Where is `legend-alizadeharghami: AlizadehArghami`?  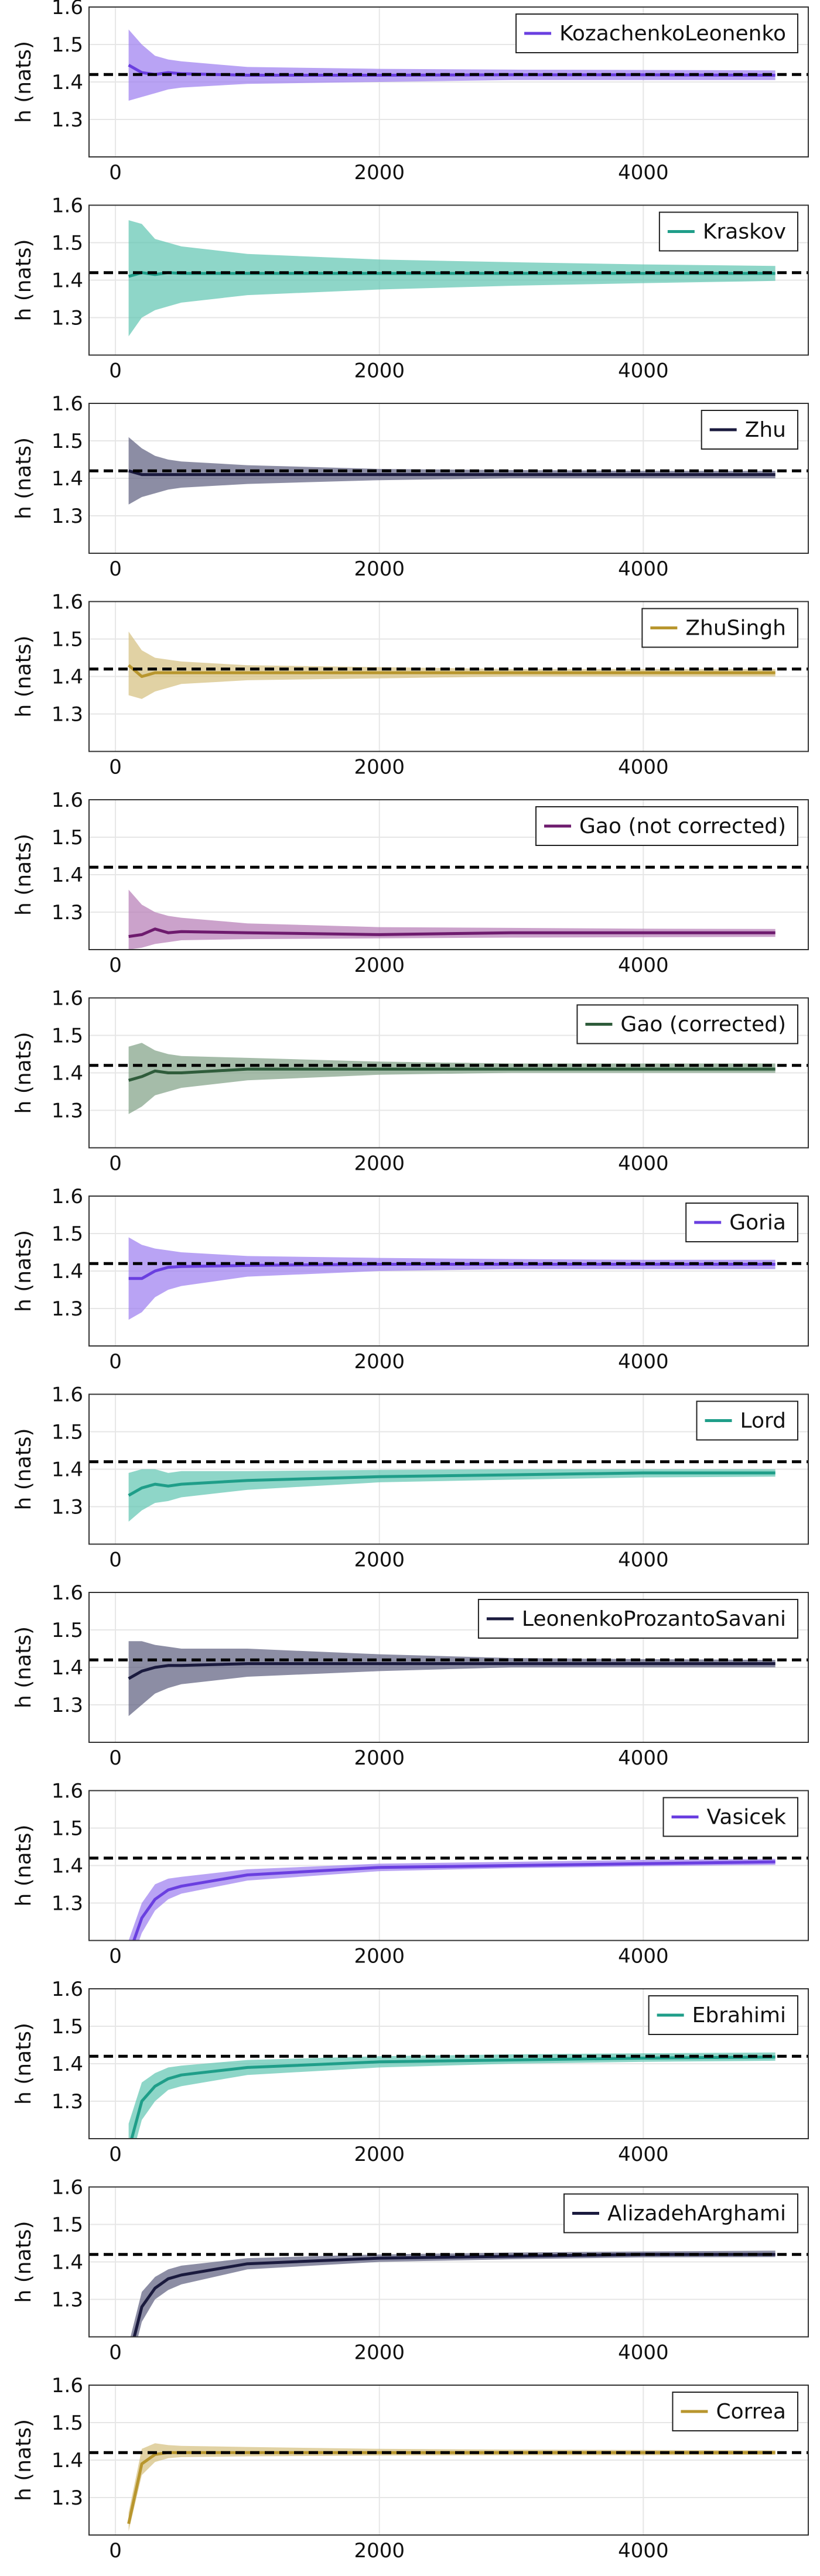
legend-alizadeharghami: AlizadehArghami is located at coordinates (680, 2213).